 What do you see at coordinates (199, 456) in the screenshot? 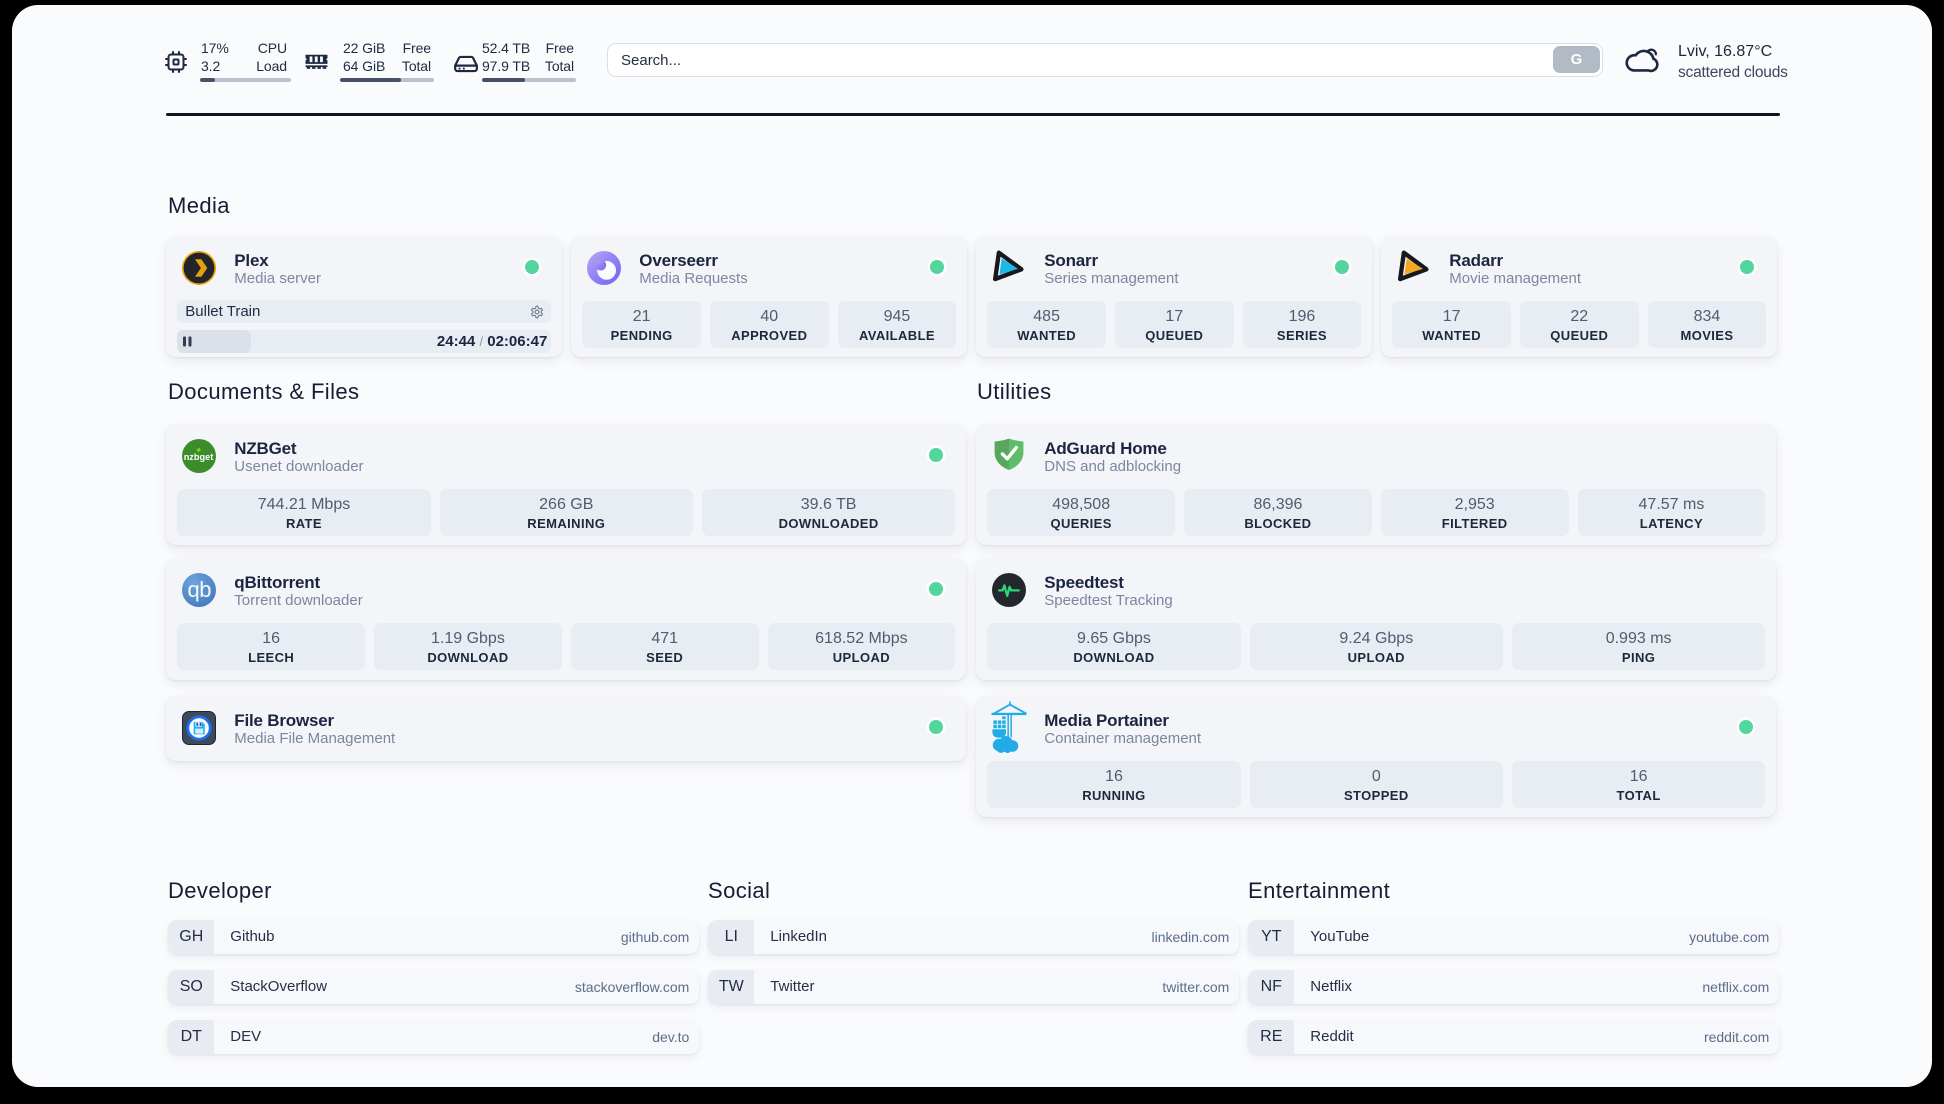
I see `svg-text: nzbget` at bounding box center [199, 456].